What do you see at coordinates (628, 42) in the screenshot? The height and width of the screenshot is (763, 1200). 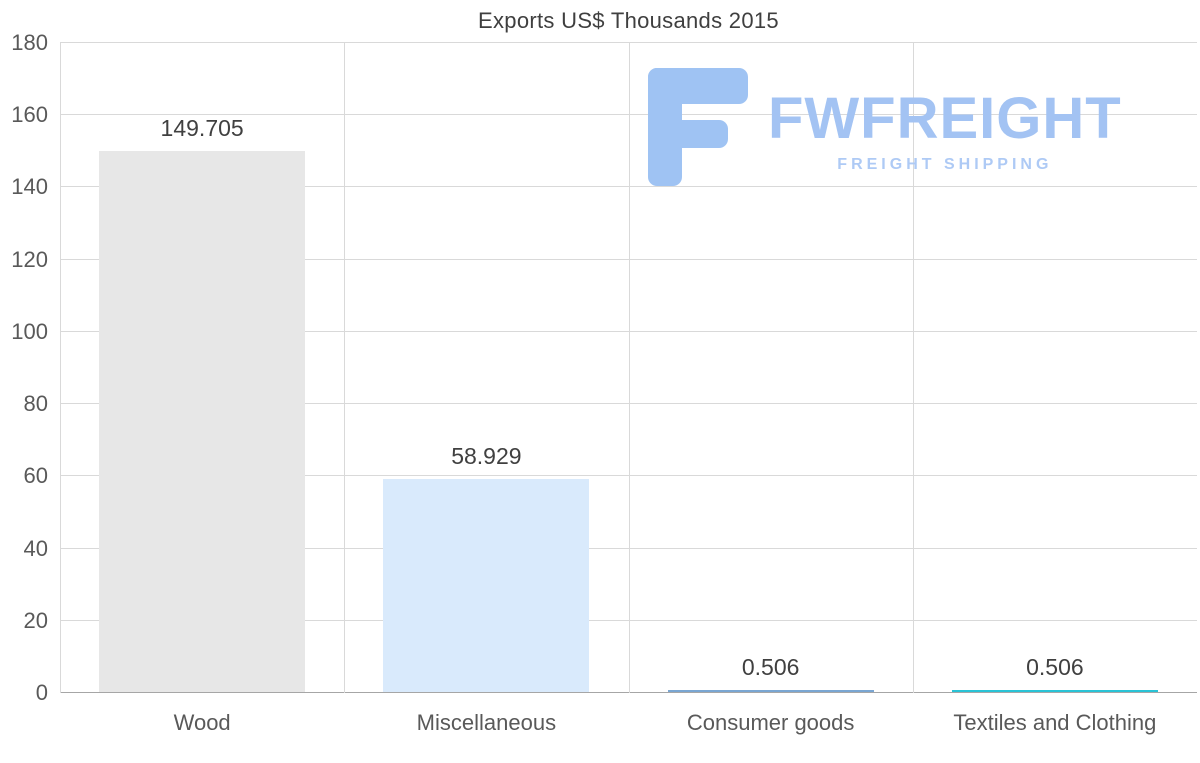 I see `gridline-horizontal` at bounding box center [628, 42].